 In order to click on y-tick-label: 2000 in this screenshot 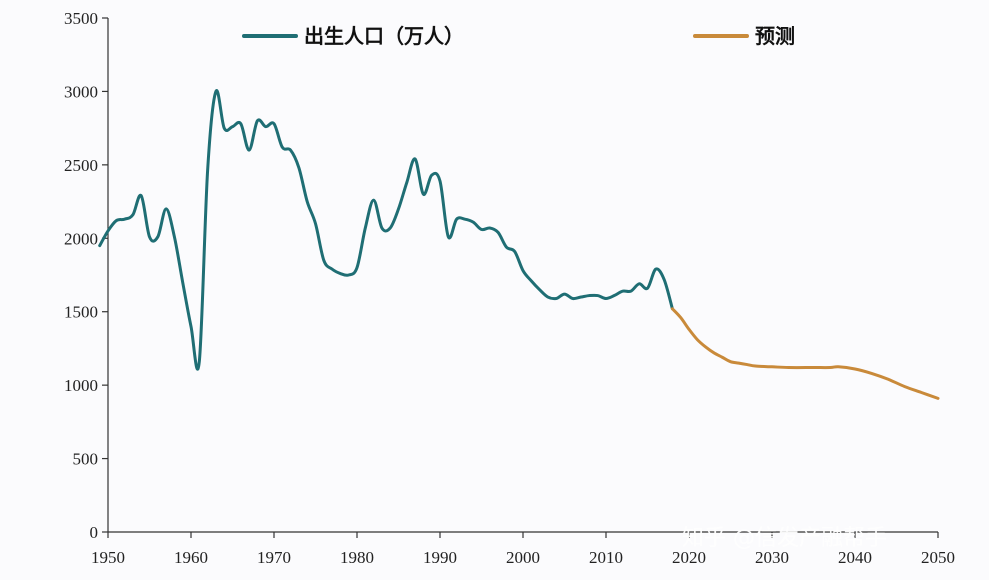, I will do `click(81, 238)`.